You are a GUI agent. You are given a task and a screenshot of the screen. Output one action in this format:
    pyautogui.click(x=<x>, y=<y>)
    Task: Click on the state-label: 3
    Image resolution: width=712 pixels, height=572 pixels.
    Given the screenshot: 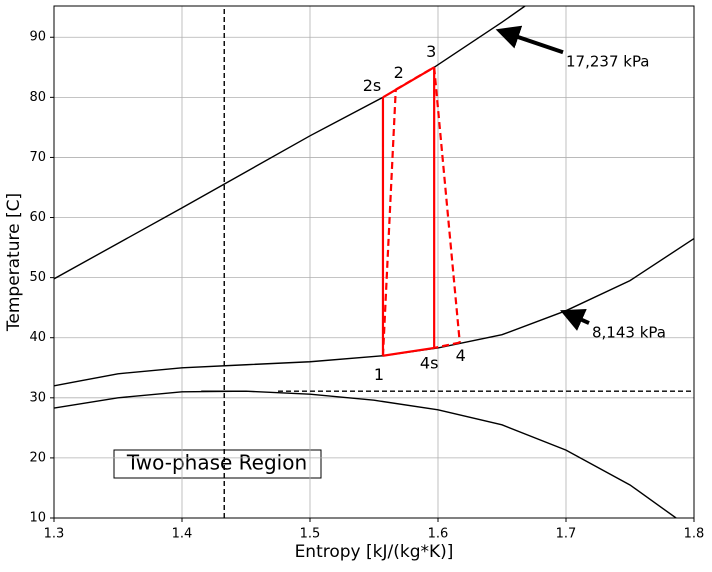 What is the action you would take?
    pyautogui.click(x=431, y=51)
    